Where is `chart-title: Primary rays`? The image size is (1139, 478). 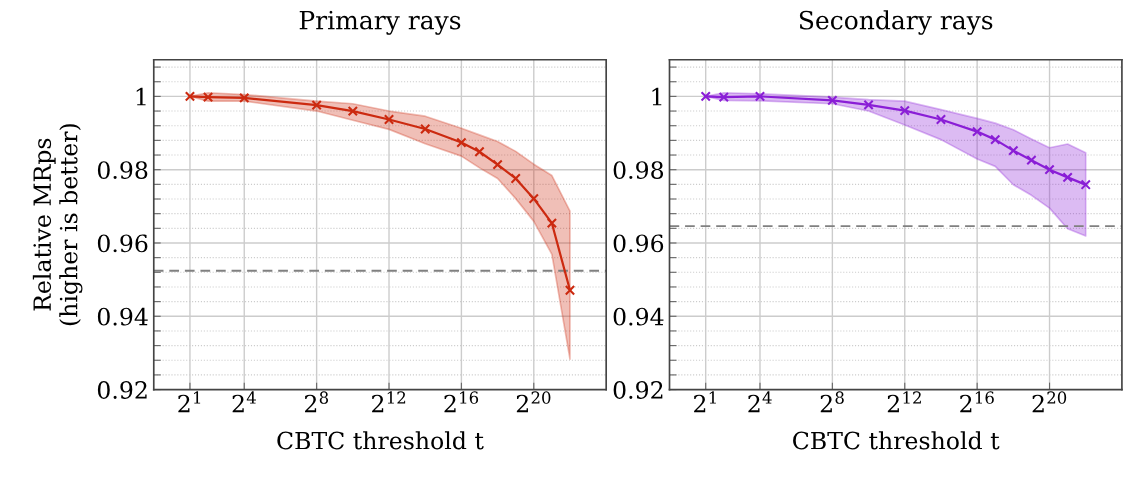 chart-title: Primary rays is located at coordinates (380, 22).